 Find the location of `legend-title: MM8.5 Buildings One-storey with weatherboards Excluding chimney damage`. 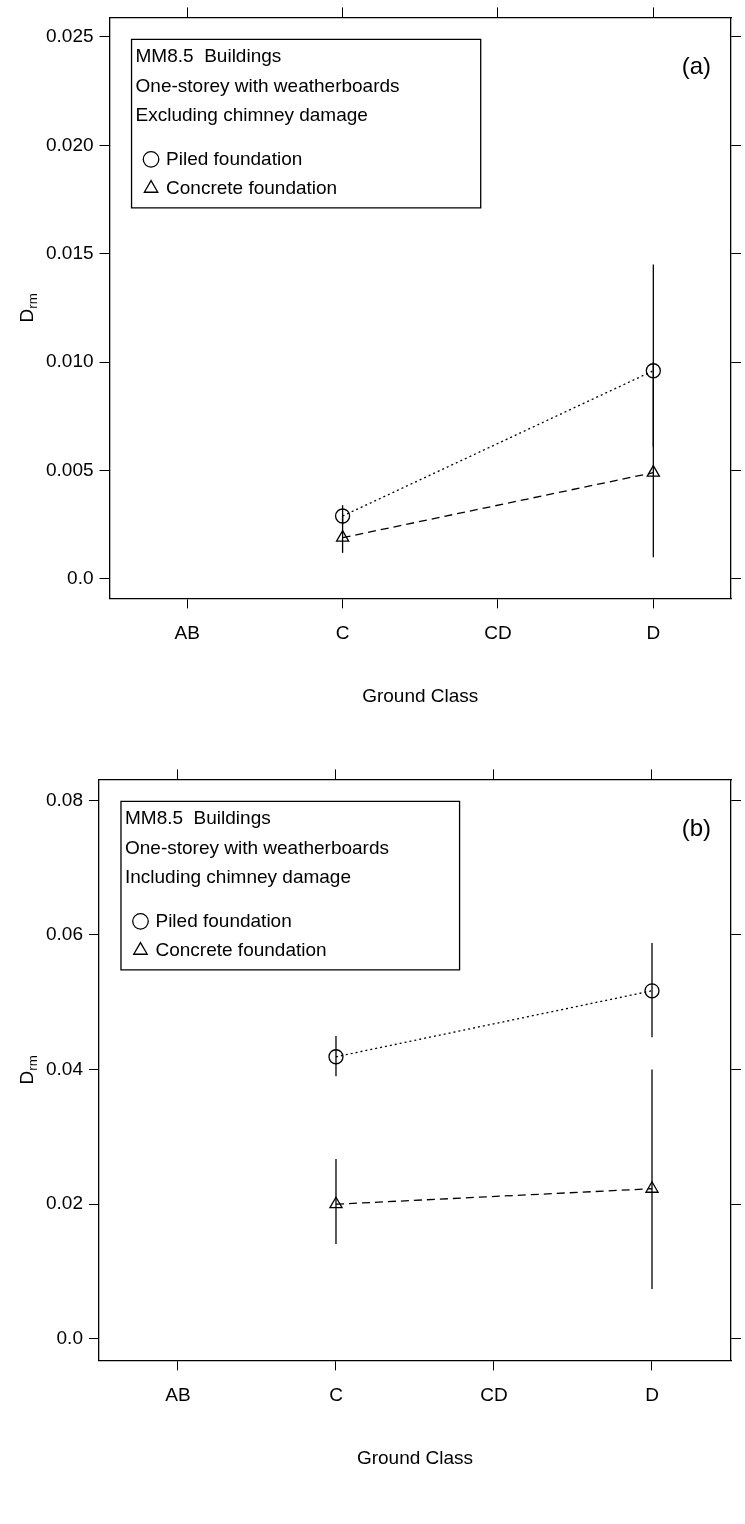

legend-title: MM8.5 Buildings One-storey with weatherboards Excluding chimney damage is located at coordinates (267, 85).